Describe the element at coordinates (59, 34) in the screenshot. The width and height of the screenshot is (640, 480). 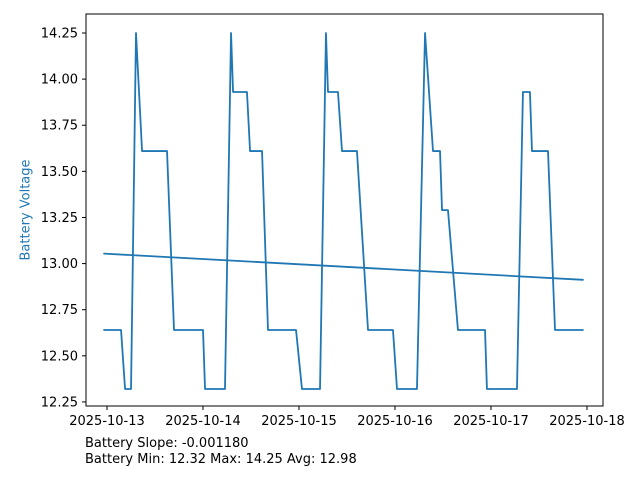
I see `y-tick-label: 14.25` at that location.